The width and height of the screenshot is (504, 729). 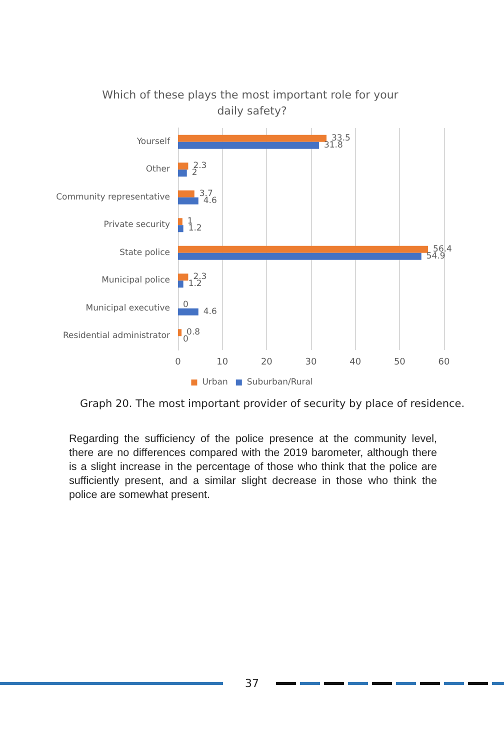 What do you see at coordinates (252, 103) in the screenshot?
I see `chart-title: Which of these plays the most important role for your daily safety?` at bounding box center [252, 103].